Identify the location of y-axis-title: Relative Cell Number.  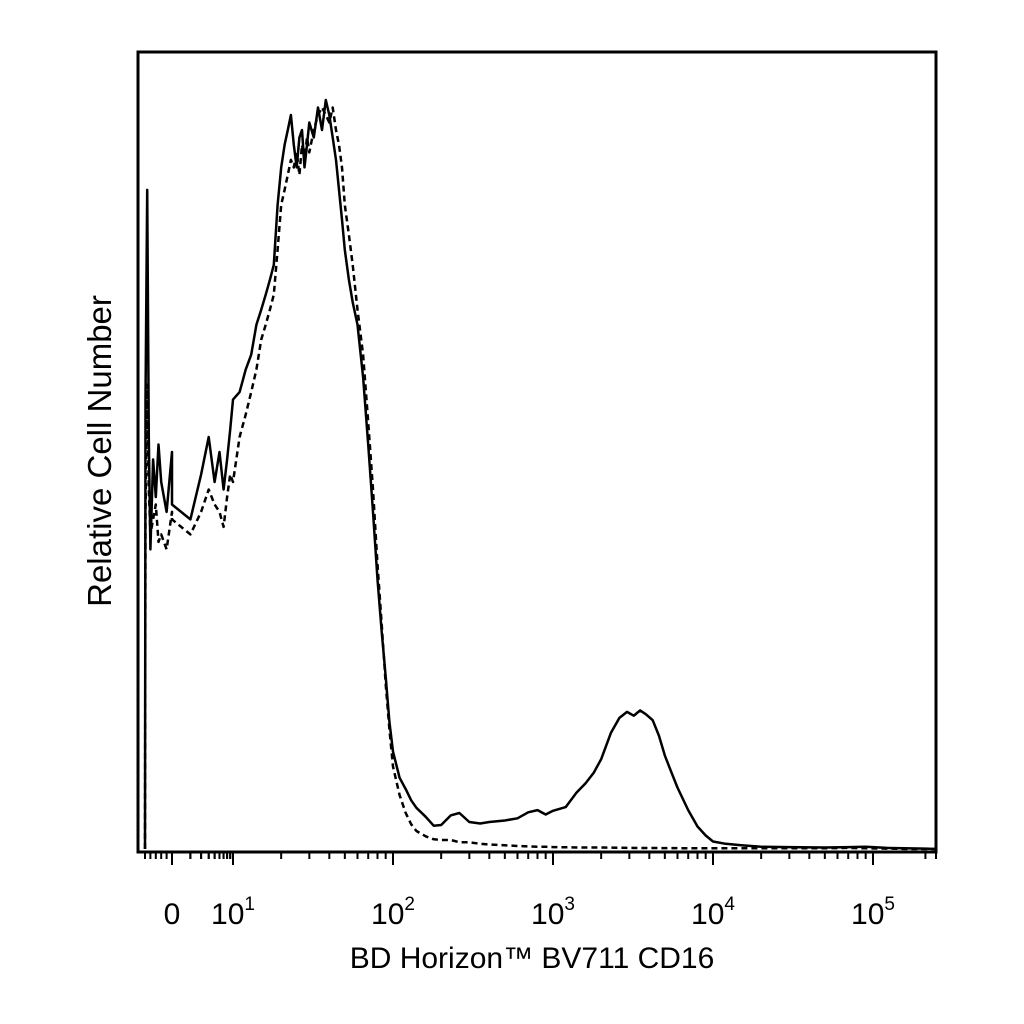
(99, 451).